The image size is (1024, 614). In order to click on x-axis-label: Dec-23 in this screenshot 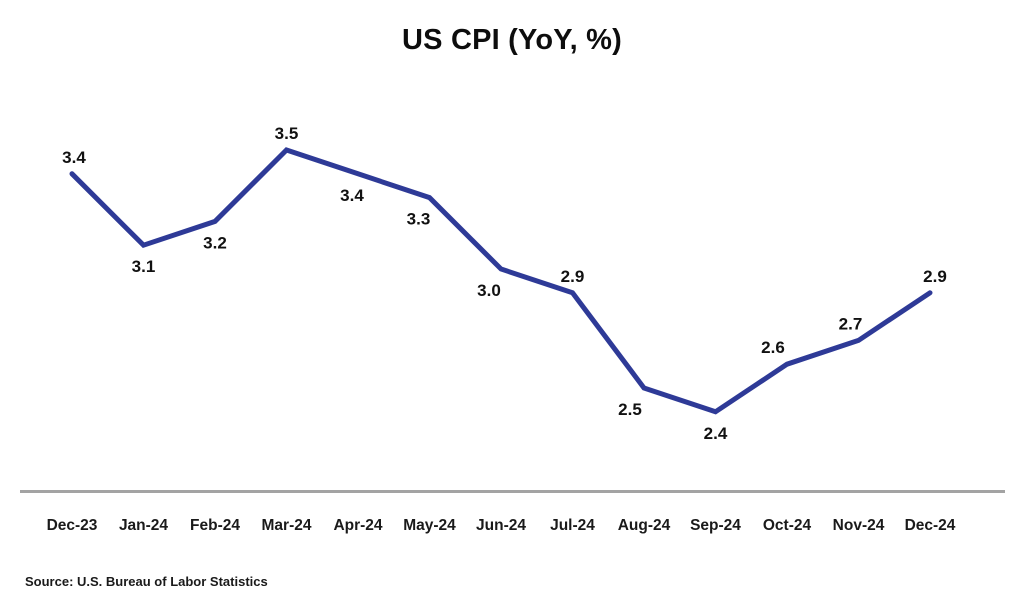, I will do `click(72, 525)`.